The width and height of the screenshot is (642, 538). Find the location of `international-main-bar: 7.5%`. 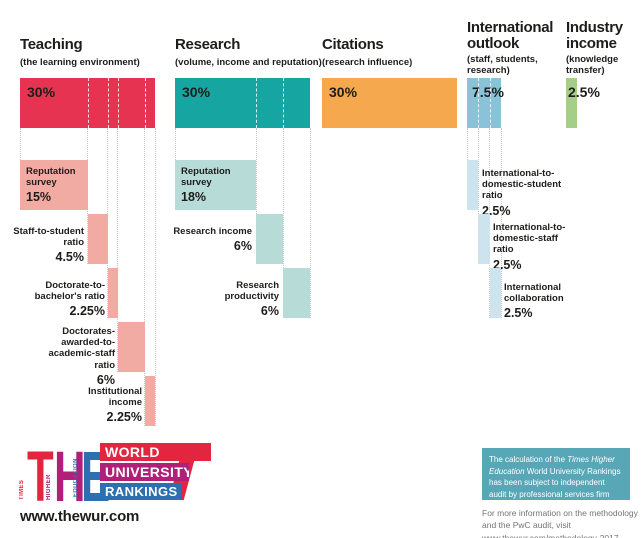

international-main-bar: 7.5% is located at coordinates (485, 103).